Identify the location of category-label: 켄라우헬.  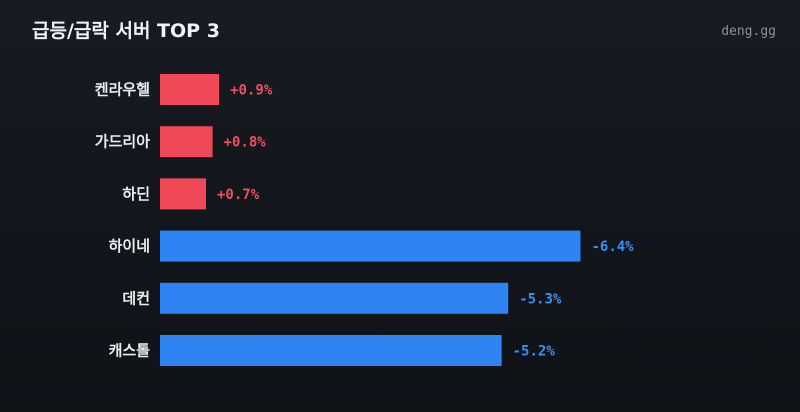
(122, 90).